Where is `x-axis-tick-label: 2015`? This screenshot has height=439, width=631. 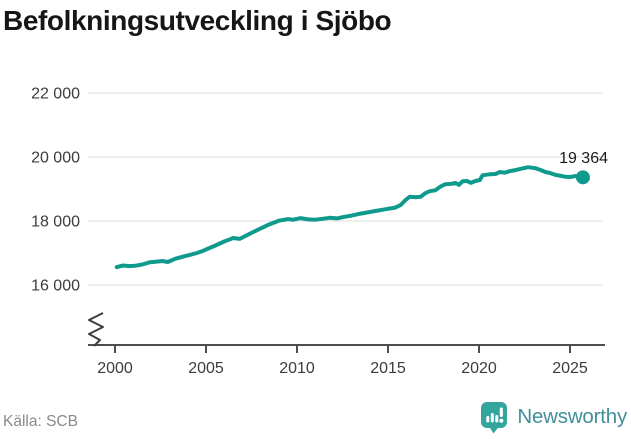
x-axis-tick-label: 2015 is located at coordinates (388, 368).